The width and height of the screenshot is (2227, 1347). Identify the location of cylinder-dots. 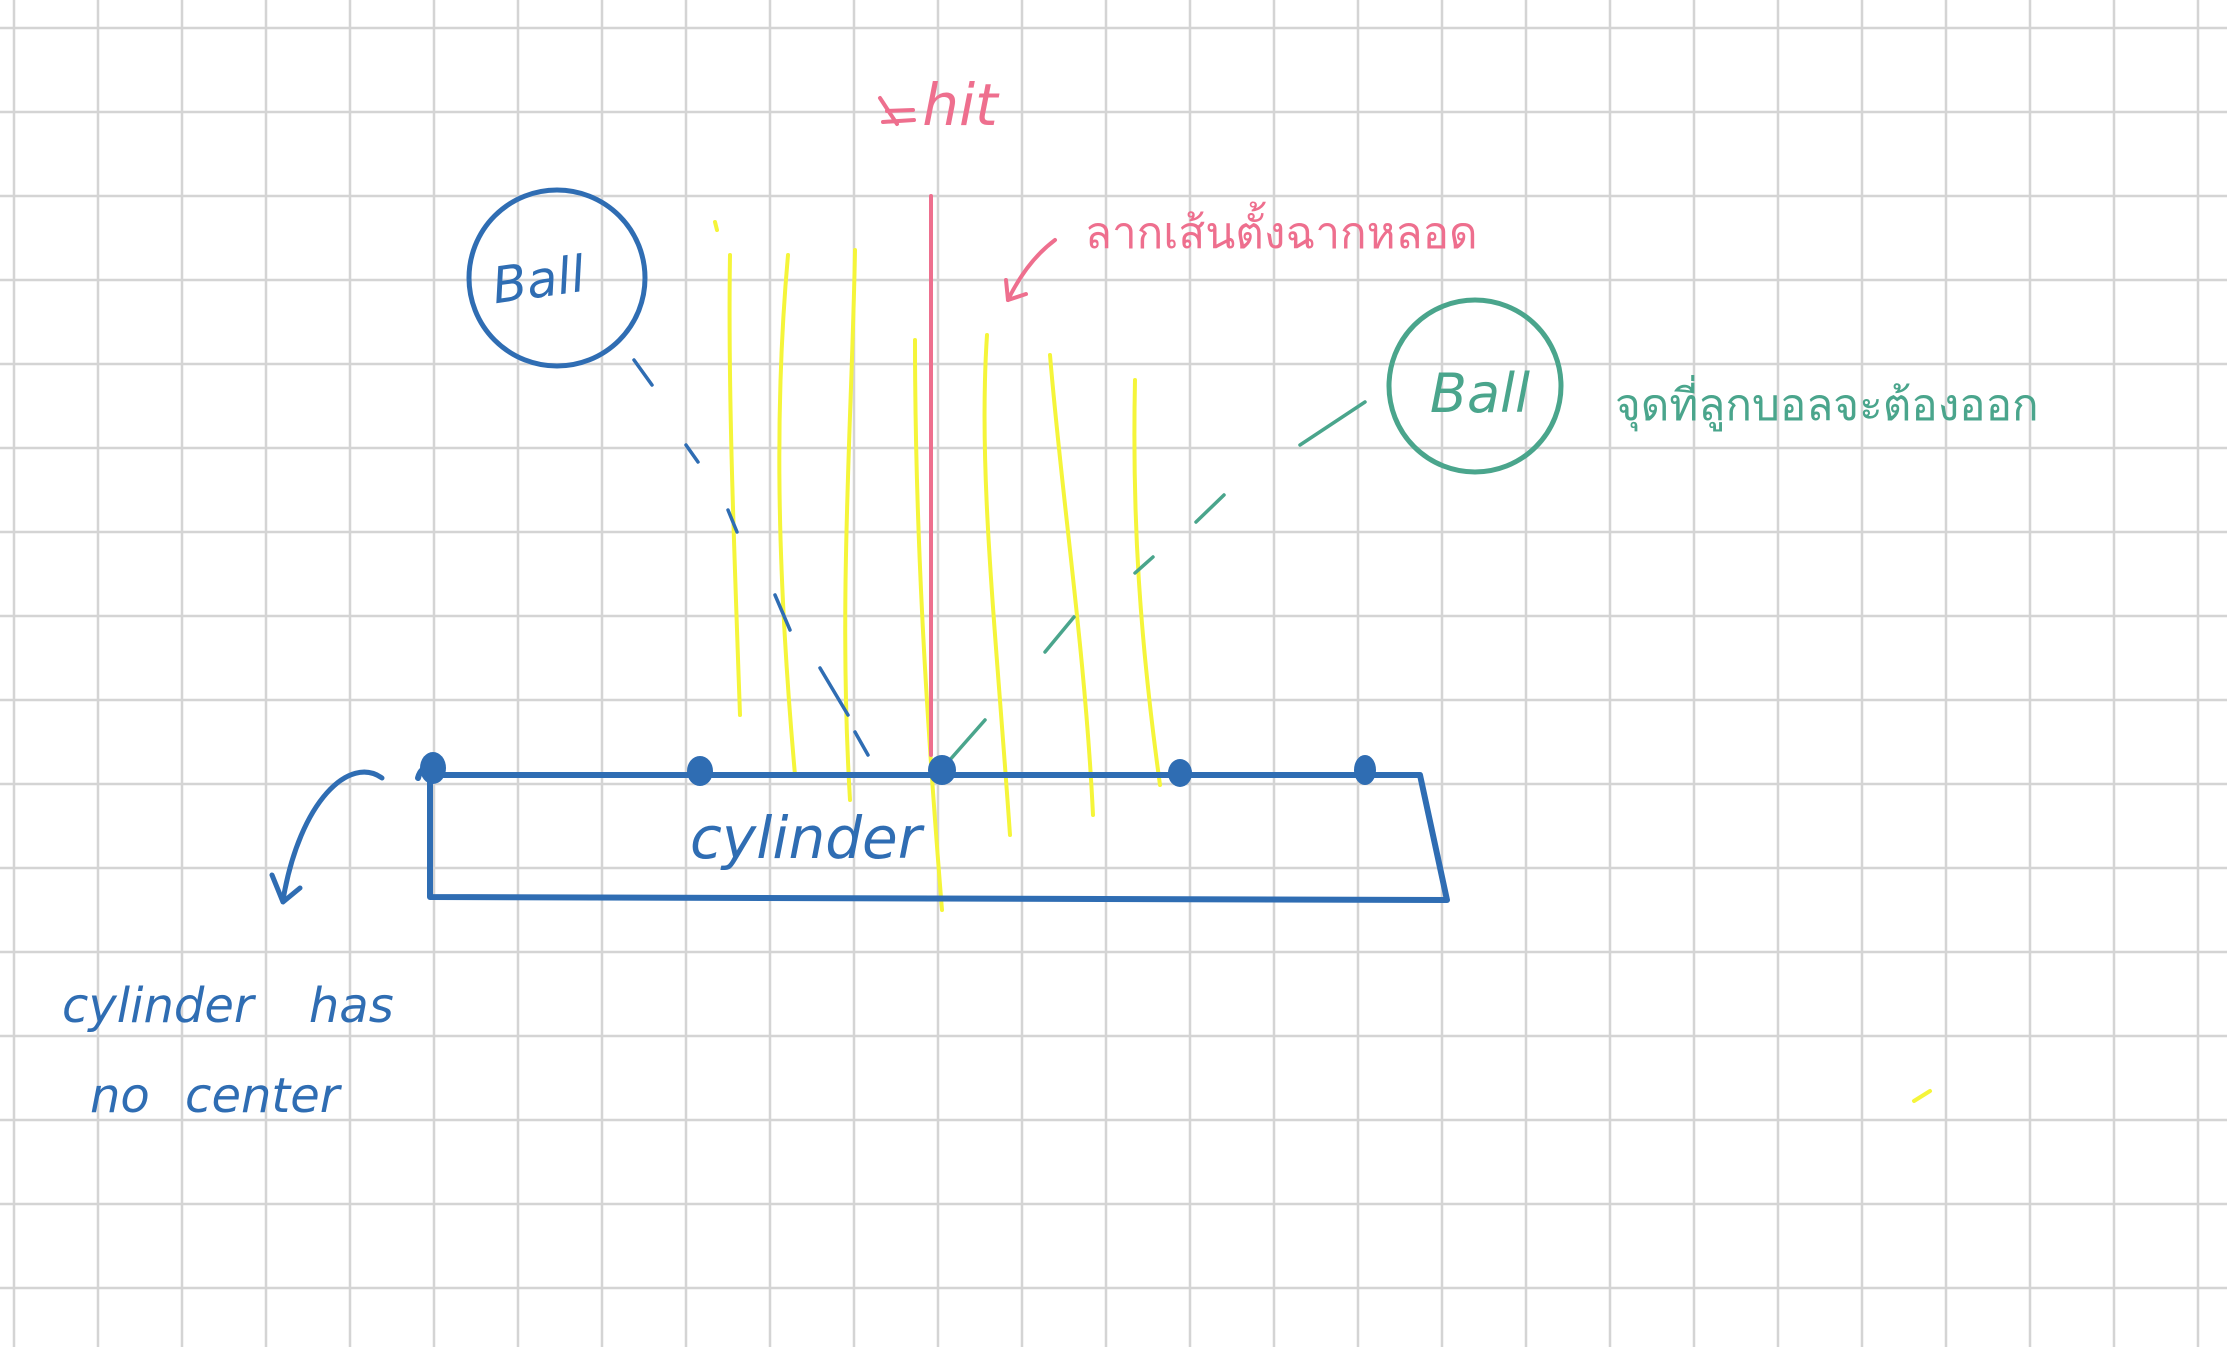
(898, 769).